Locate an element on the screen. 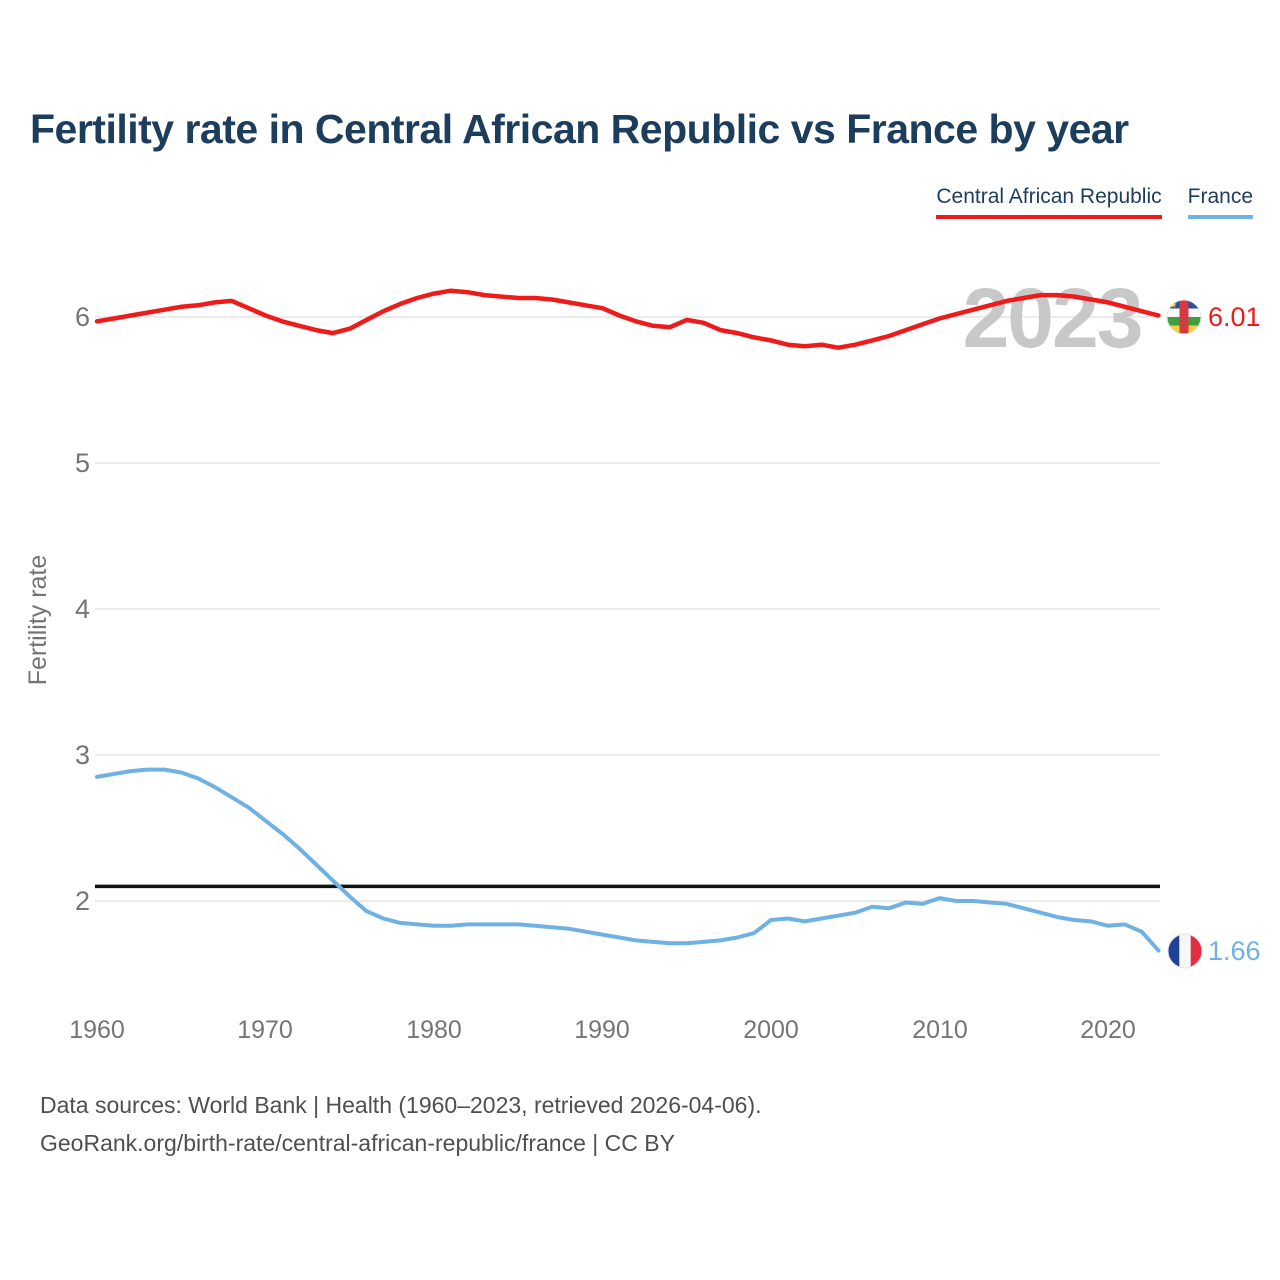 The image size is (1280, 1280). x-axis-tick: 1990 is located at coordinates (602, 1030).